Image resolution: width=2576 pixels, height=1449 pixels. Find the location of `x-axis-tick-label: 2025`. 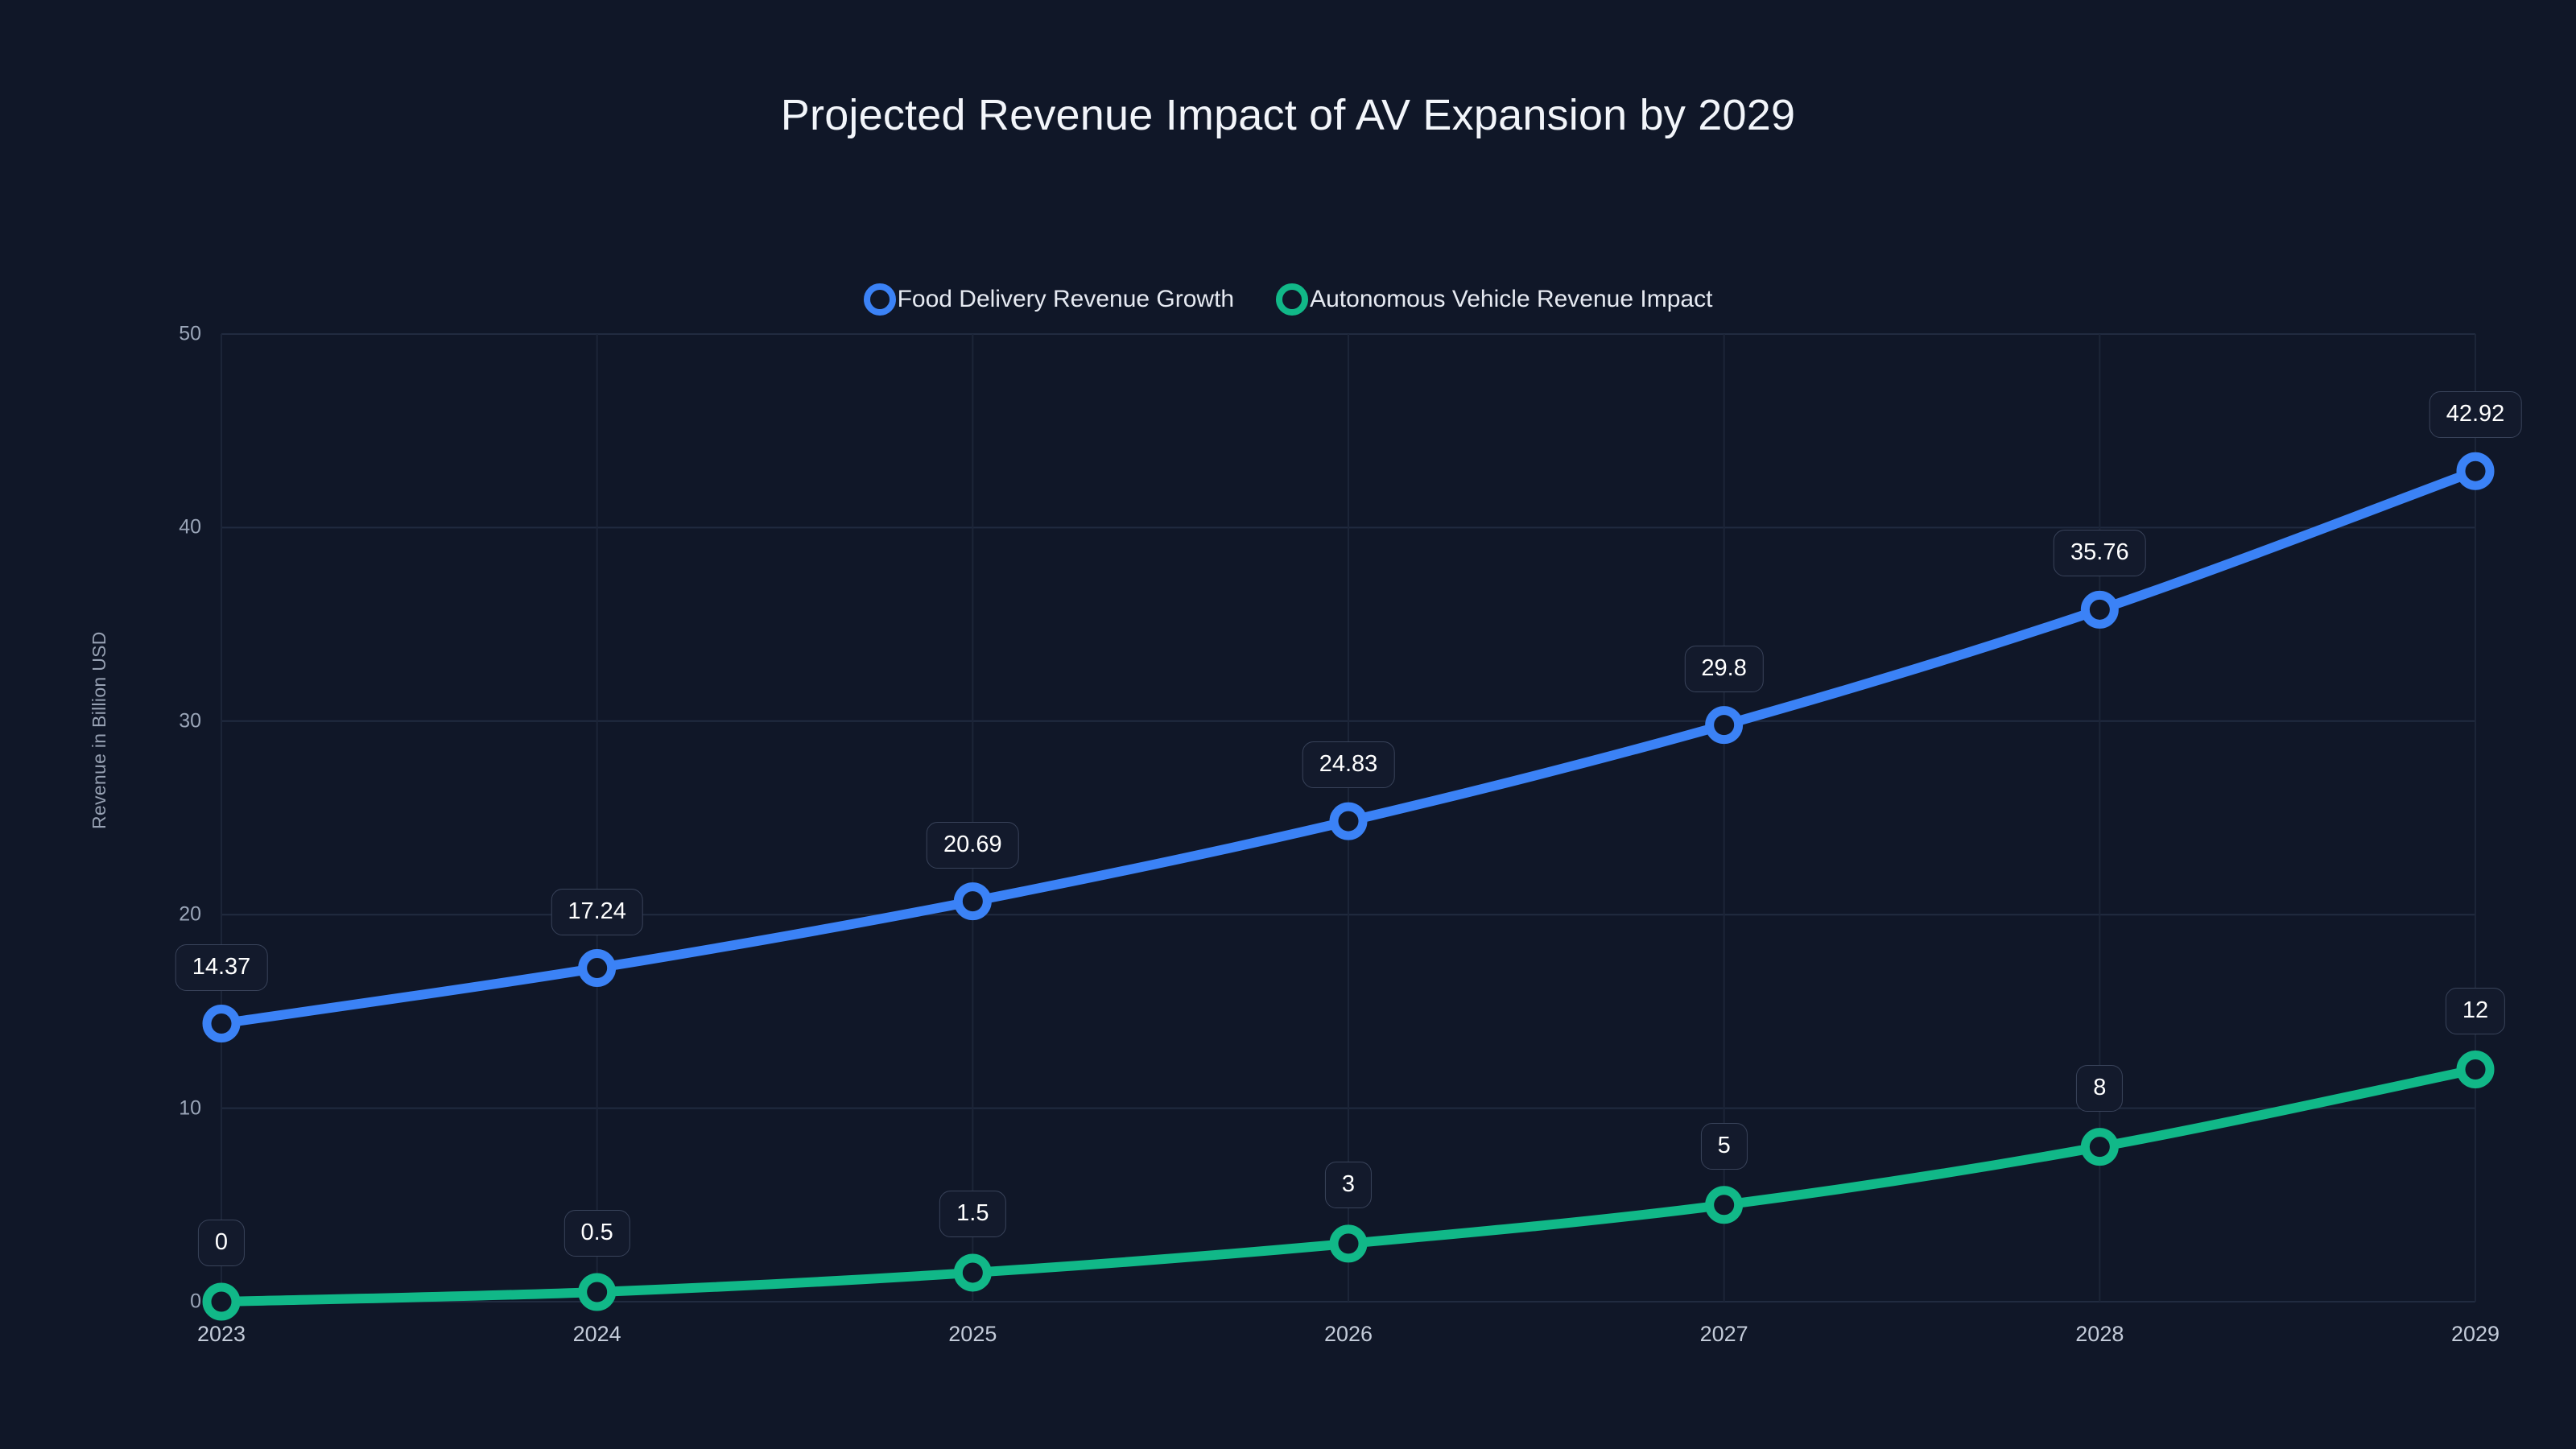

x-axis-tick-label: 2025 is located at coordinates (972, 1334).